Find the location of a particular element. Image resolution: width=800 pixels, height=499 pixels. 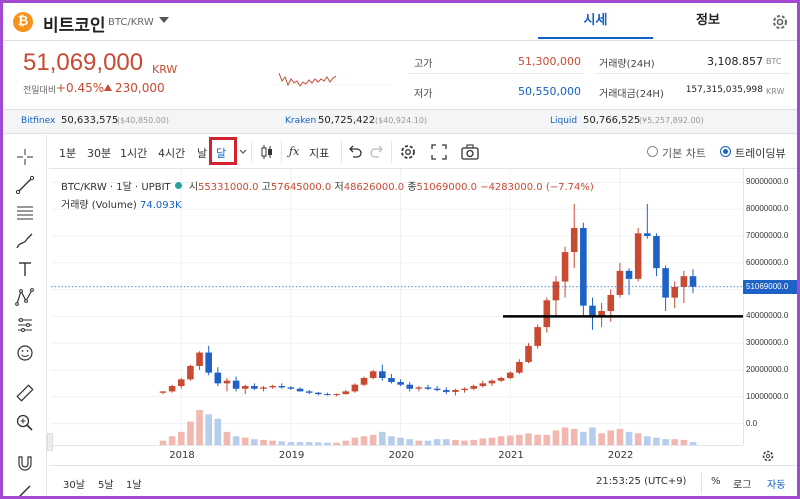

range-1d: 1날 is located at coordinates (134, 485).